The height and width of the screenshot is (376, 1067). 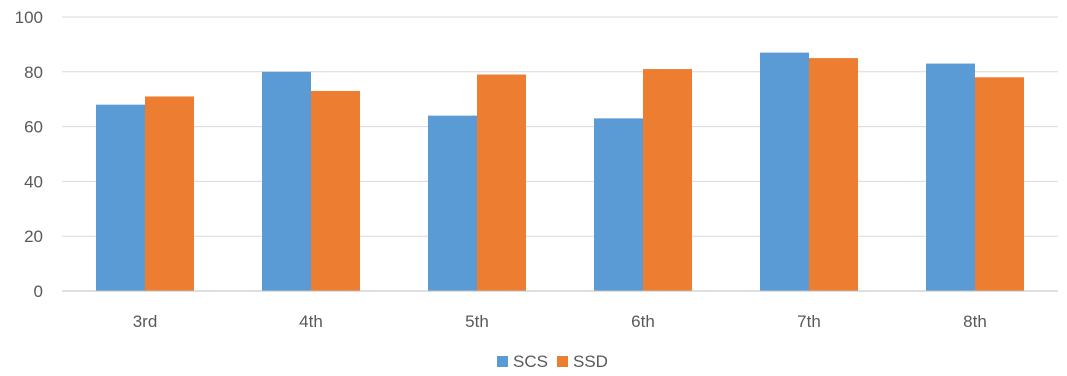 What do you see at coordinates (975, 321) in the screenshot?
I see `x-tick-label: 8th` at bounding box center [975, 321].